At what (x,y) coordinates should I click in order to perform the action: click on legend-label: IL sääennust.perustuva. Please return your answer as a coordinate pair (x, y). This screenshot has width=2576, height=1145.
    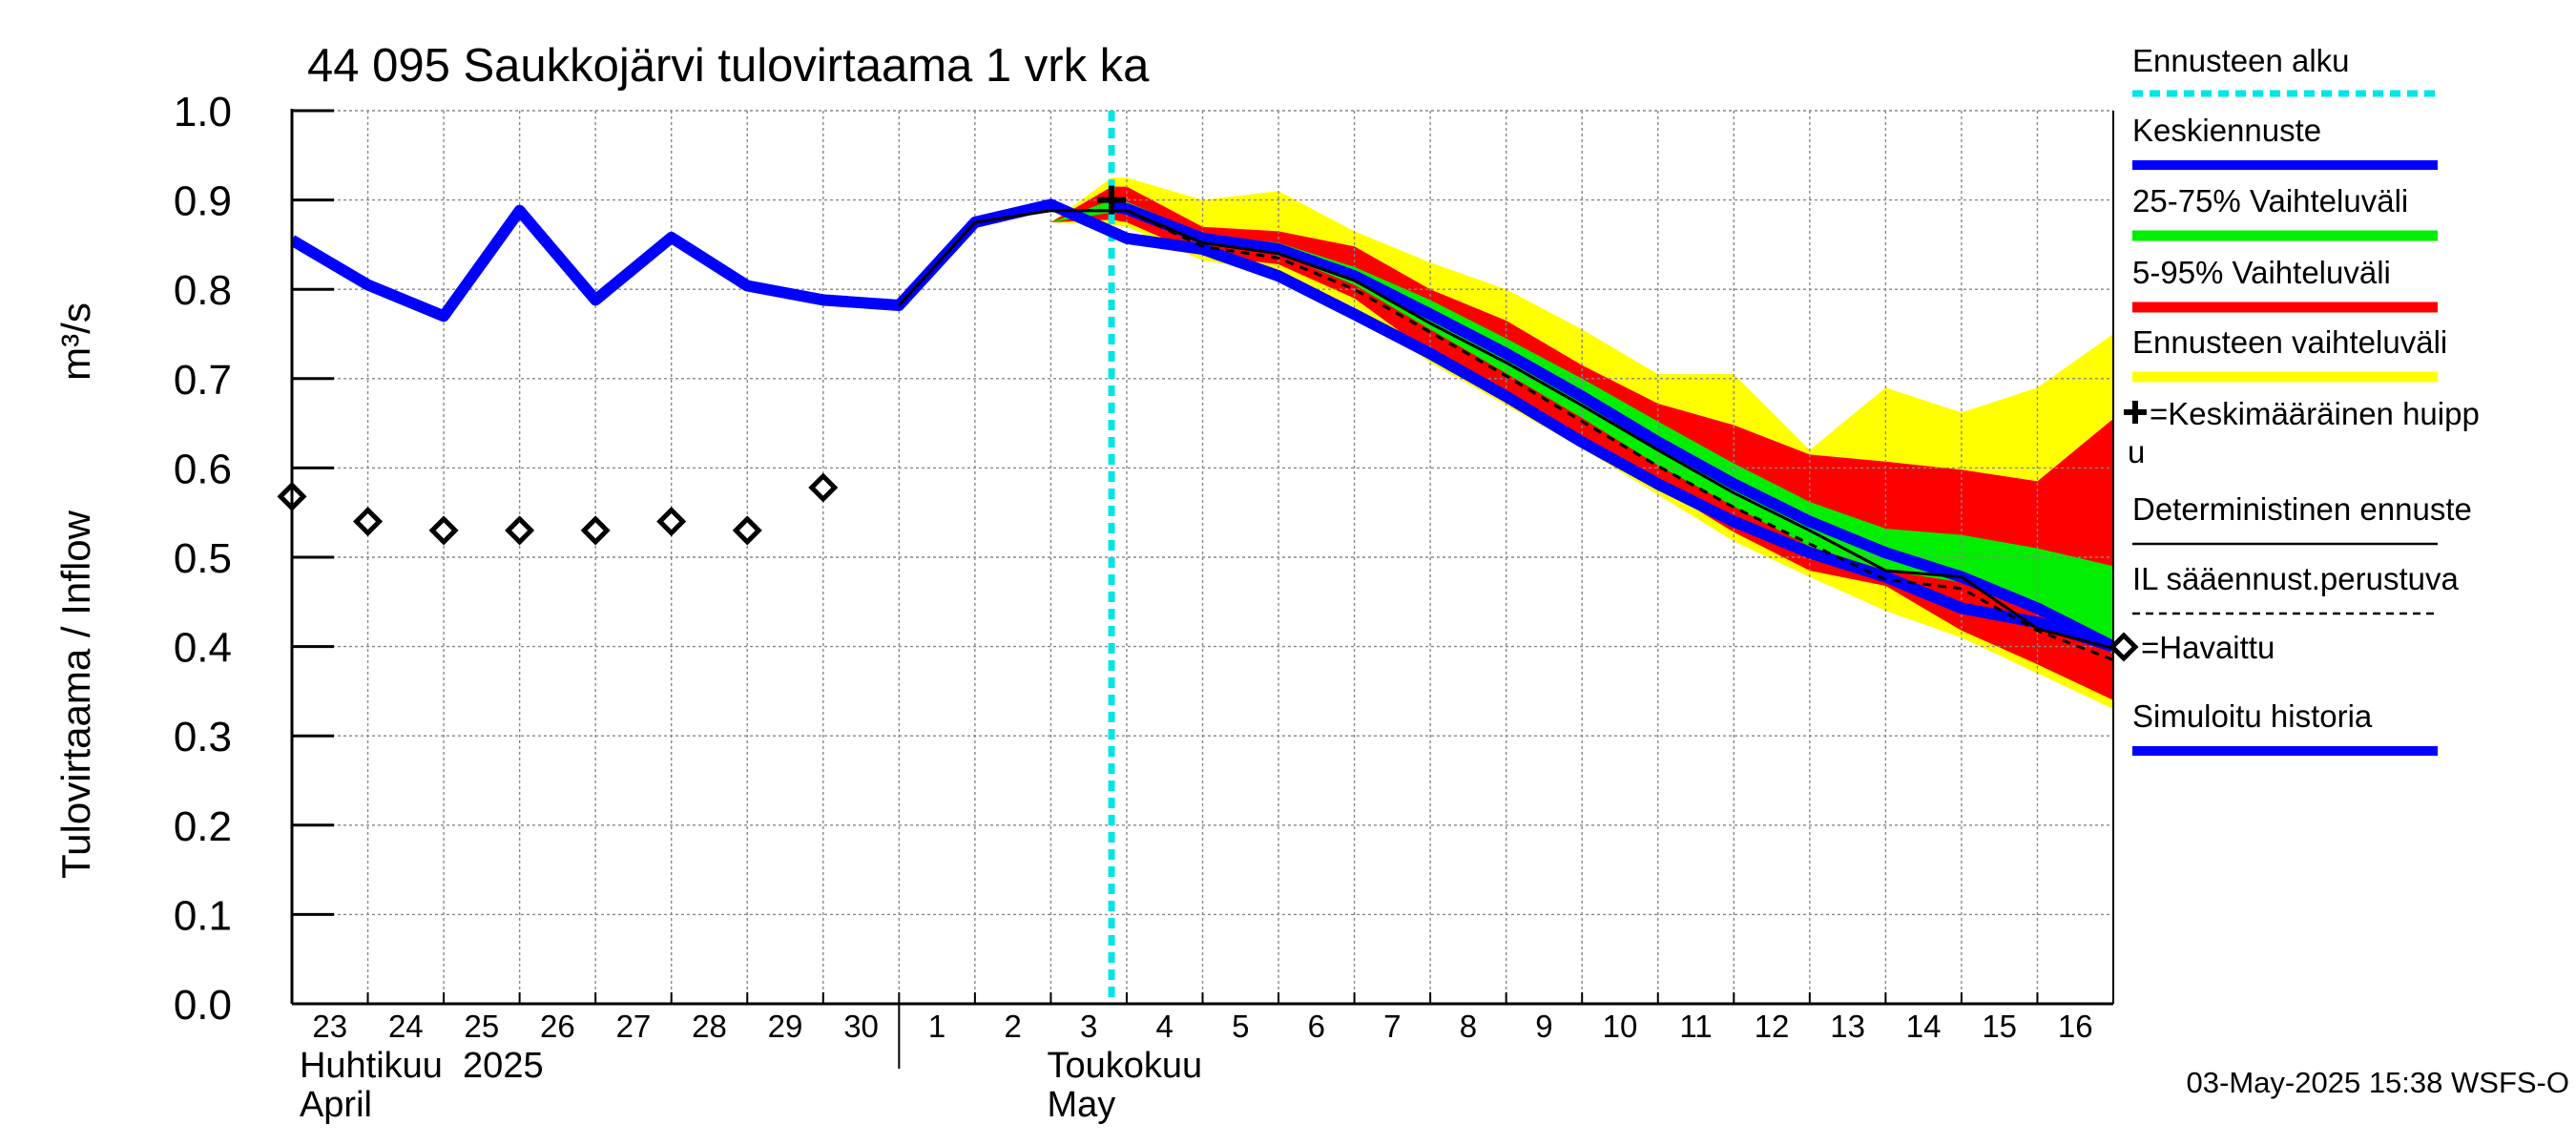
    Looking at the image, I should click on (2295, 578).